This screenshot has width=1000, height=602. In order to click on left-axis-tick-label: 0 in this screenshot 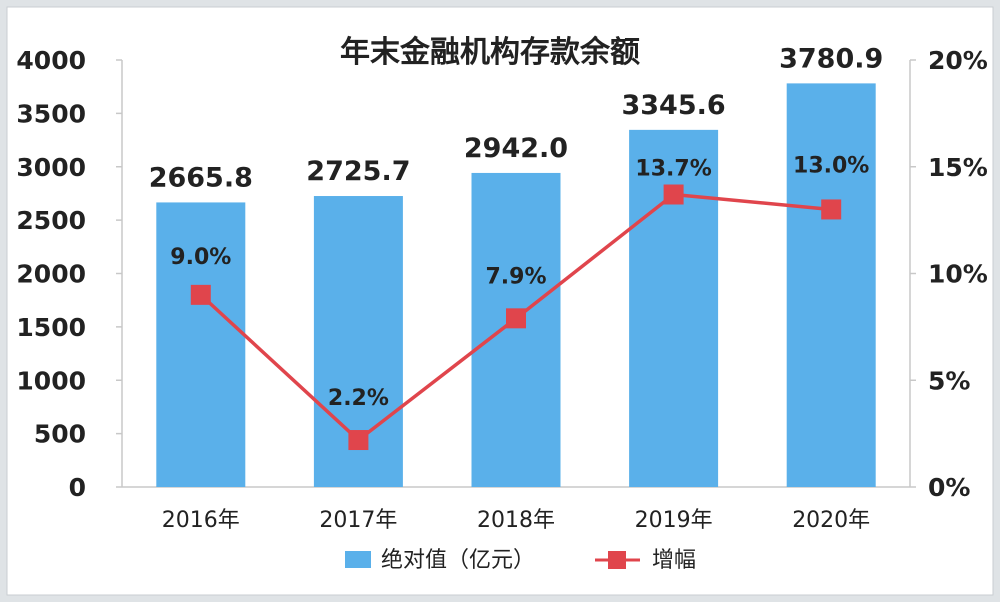, I will do `click(77, 487)`.